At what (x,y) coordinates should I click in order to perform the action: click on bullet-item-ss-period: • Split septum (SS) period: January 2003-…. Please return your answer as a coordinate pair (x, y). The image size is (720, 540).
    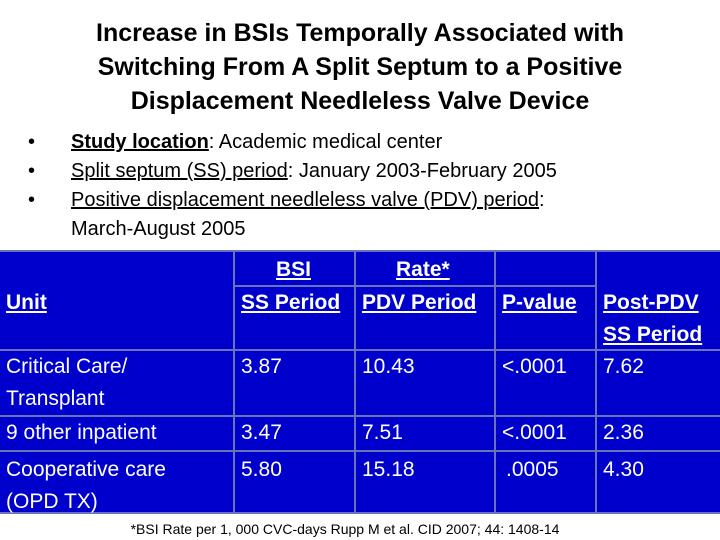
    Looking at the image, I should click on (368, 171).